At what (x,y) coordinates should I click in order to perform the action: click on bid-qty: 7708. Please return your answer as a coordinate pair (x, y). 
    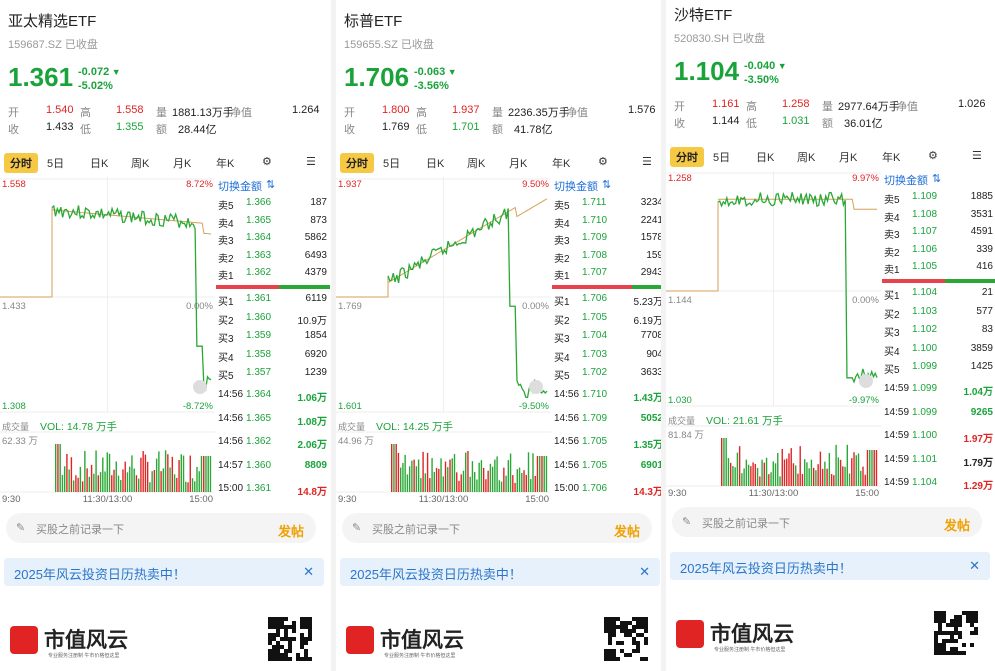
    Looking at the image, I should click on (651, 335).